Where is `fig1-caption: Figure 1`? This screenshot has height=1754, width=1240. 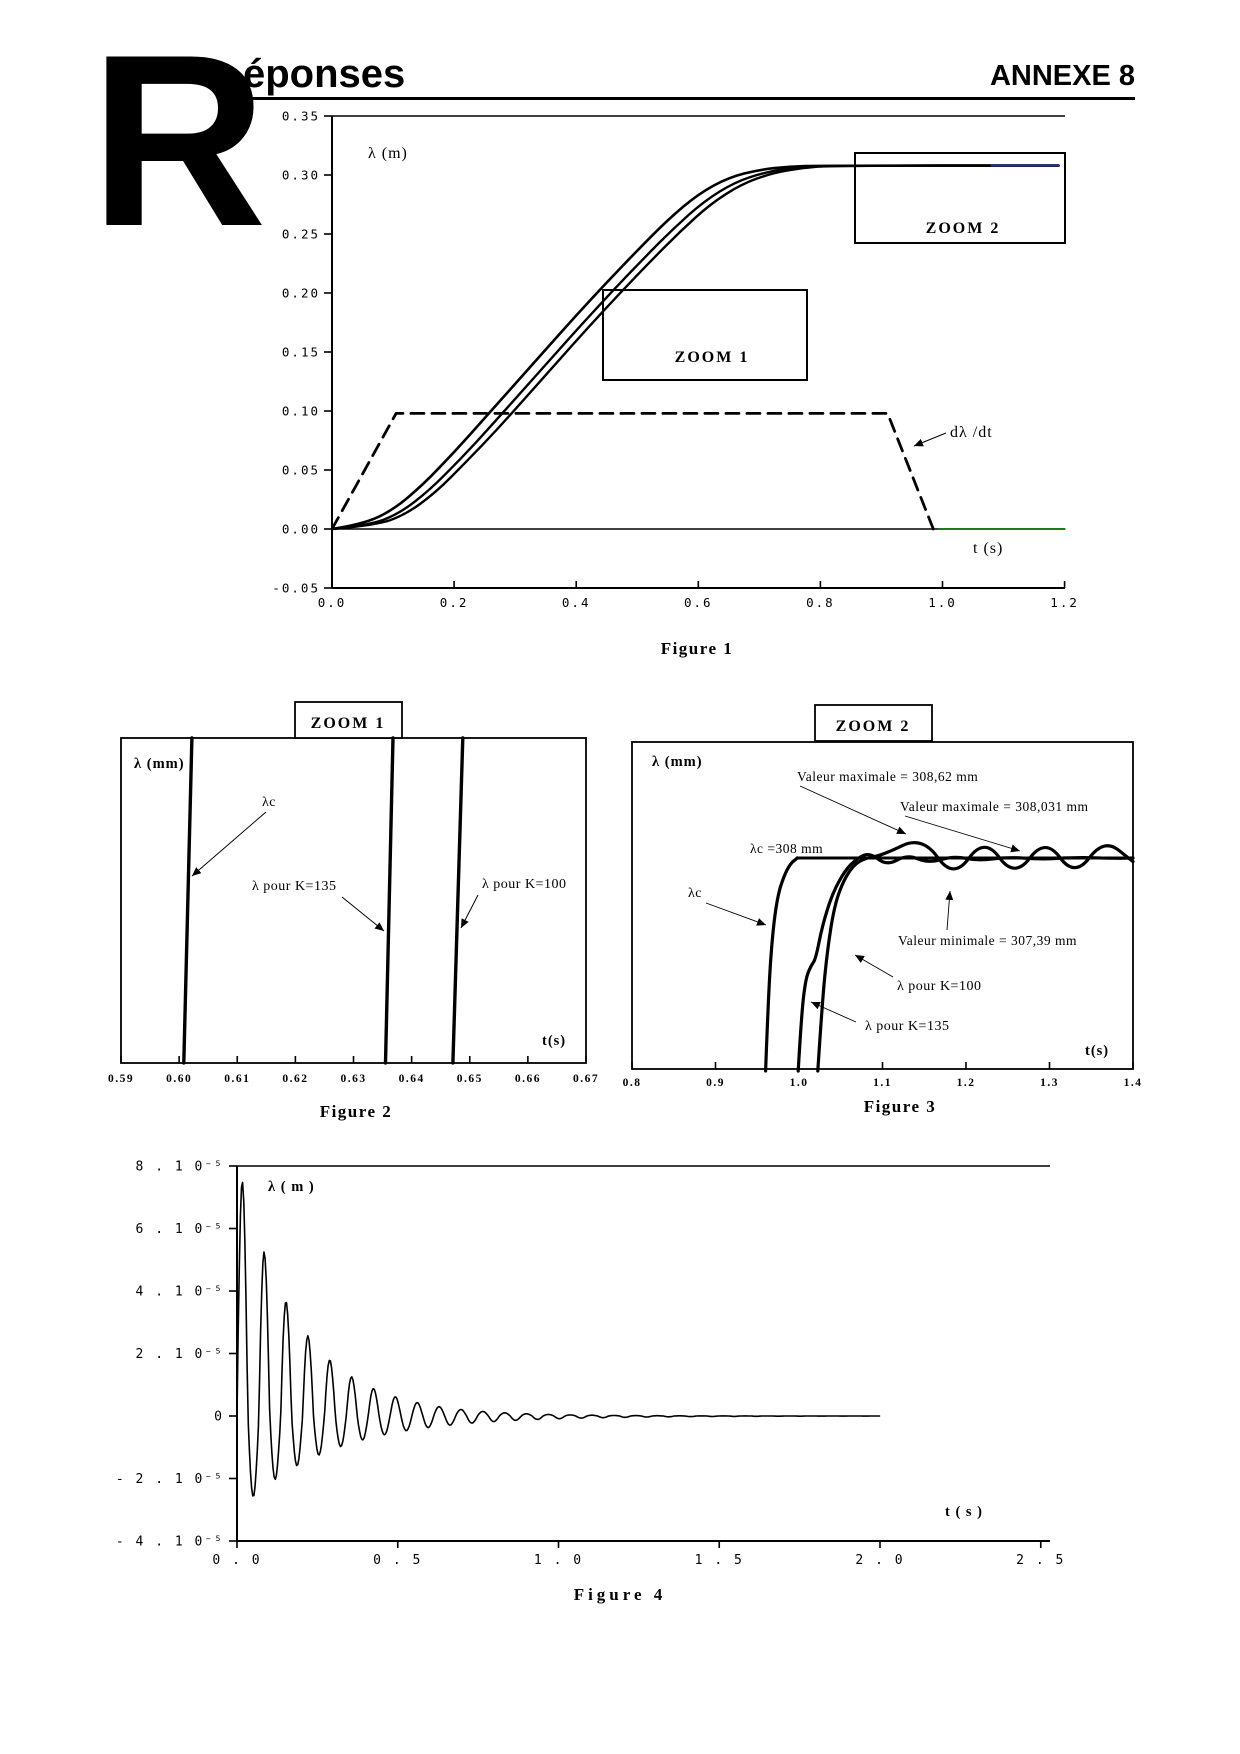 fig1-caption: Figure 1 is located at coordinates (697, 648).